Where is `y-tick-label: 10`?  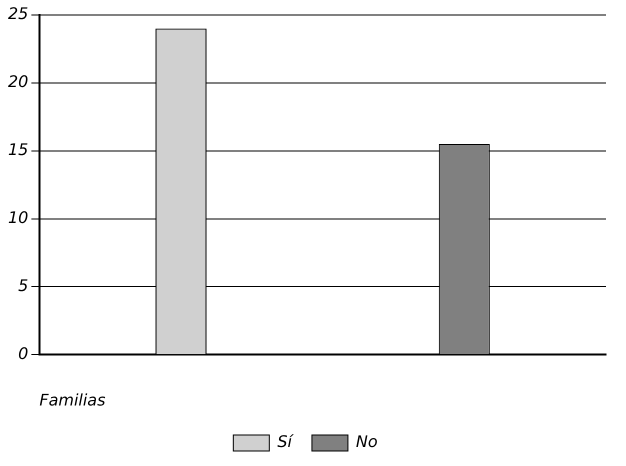 y-tick-label: 10 is located at coordinates (18, 217).